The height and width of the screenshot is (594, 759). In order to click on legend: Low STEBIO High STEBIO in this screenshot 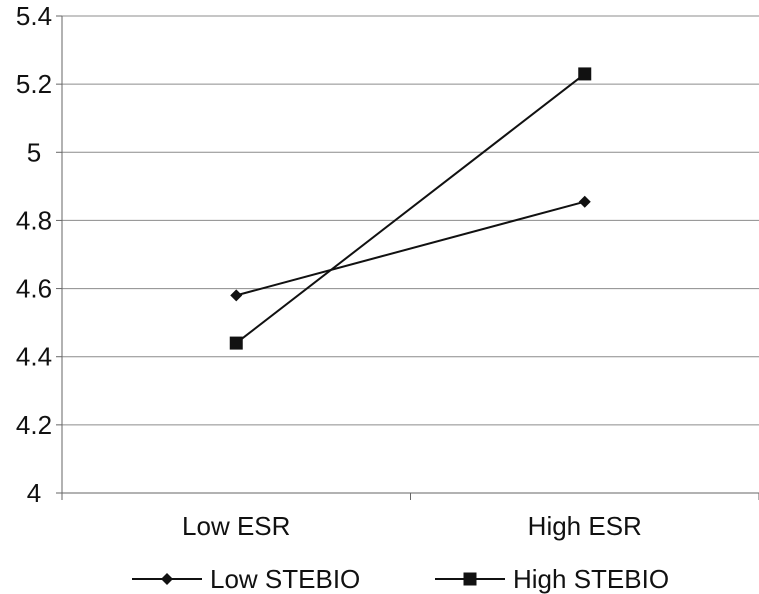, I will do `click(400, 579)`.